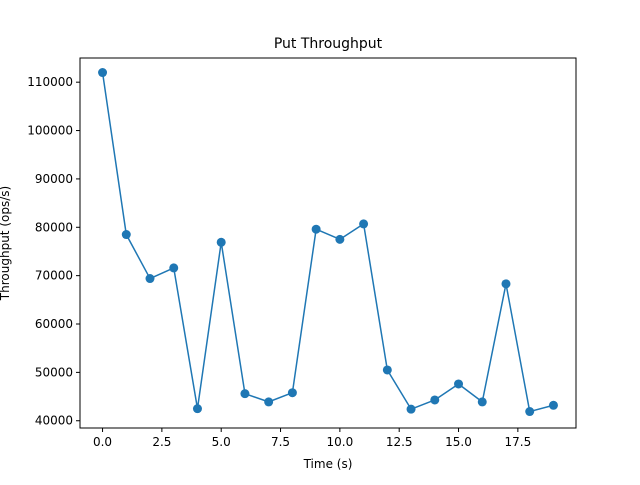 The image size is (640, 485). What do you see at coordinates (102, 442) in the screenshot?
I see `x-tick-label: 0.0` at bounding box center [102, 442].